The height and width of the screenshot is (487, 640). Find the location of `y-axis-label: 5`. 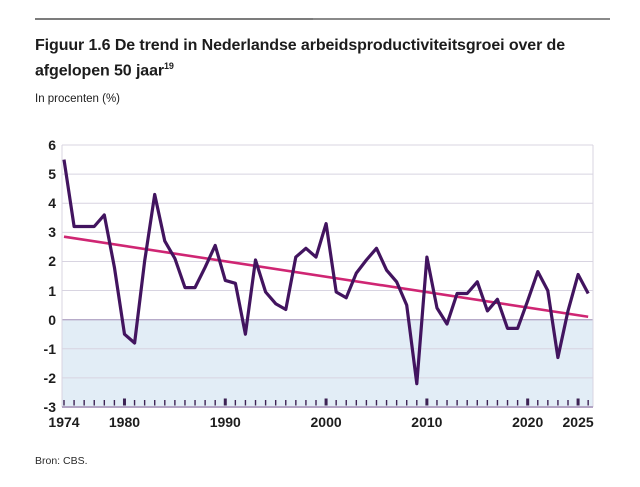

y-axis-label: 5 is located at coordinates (52, 174).